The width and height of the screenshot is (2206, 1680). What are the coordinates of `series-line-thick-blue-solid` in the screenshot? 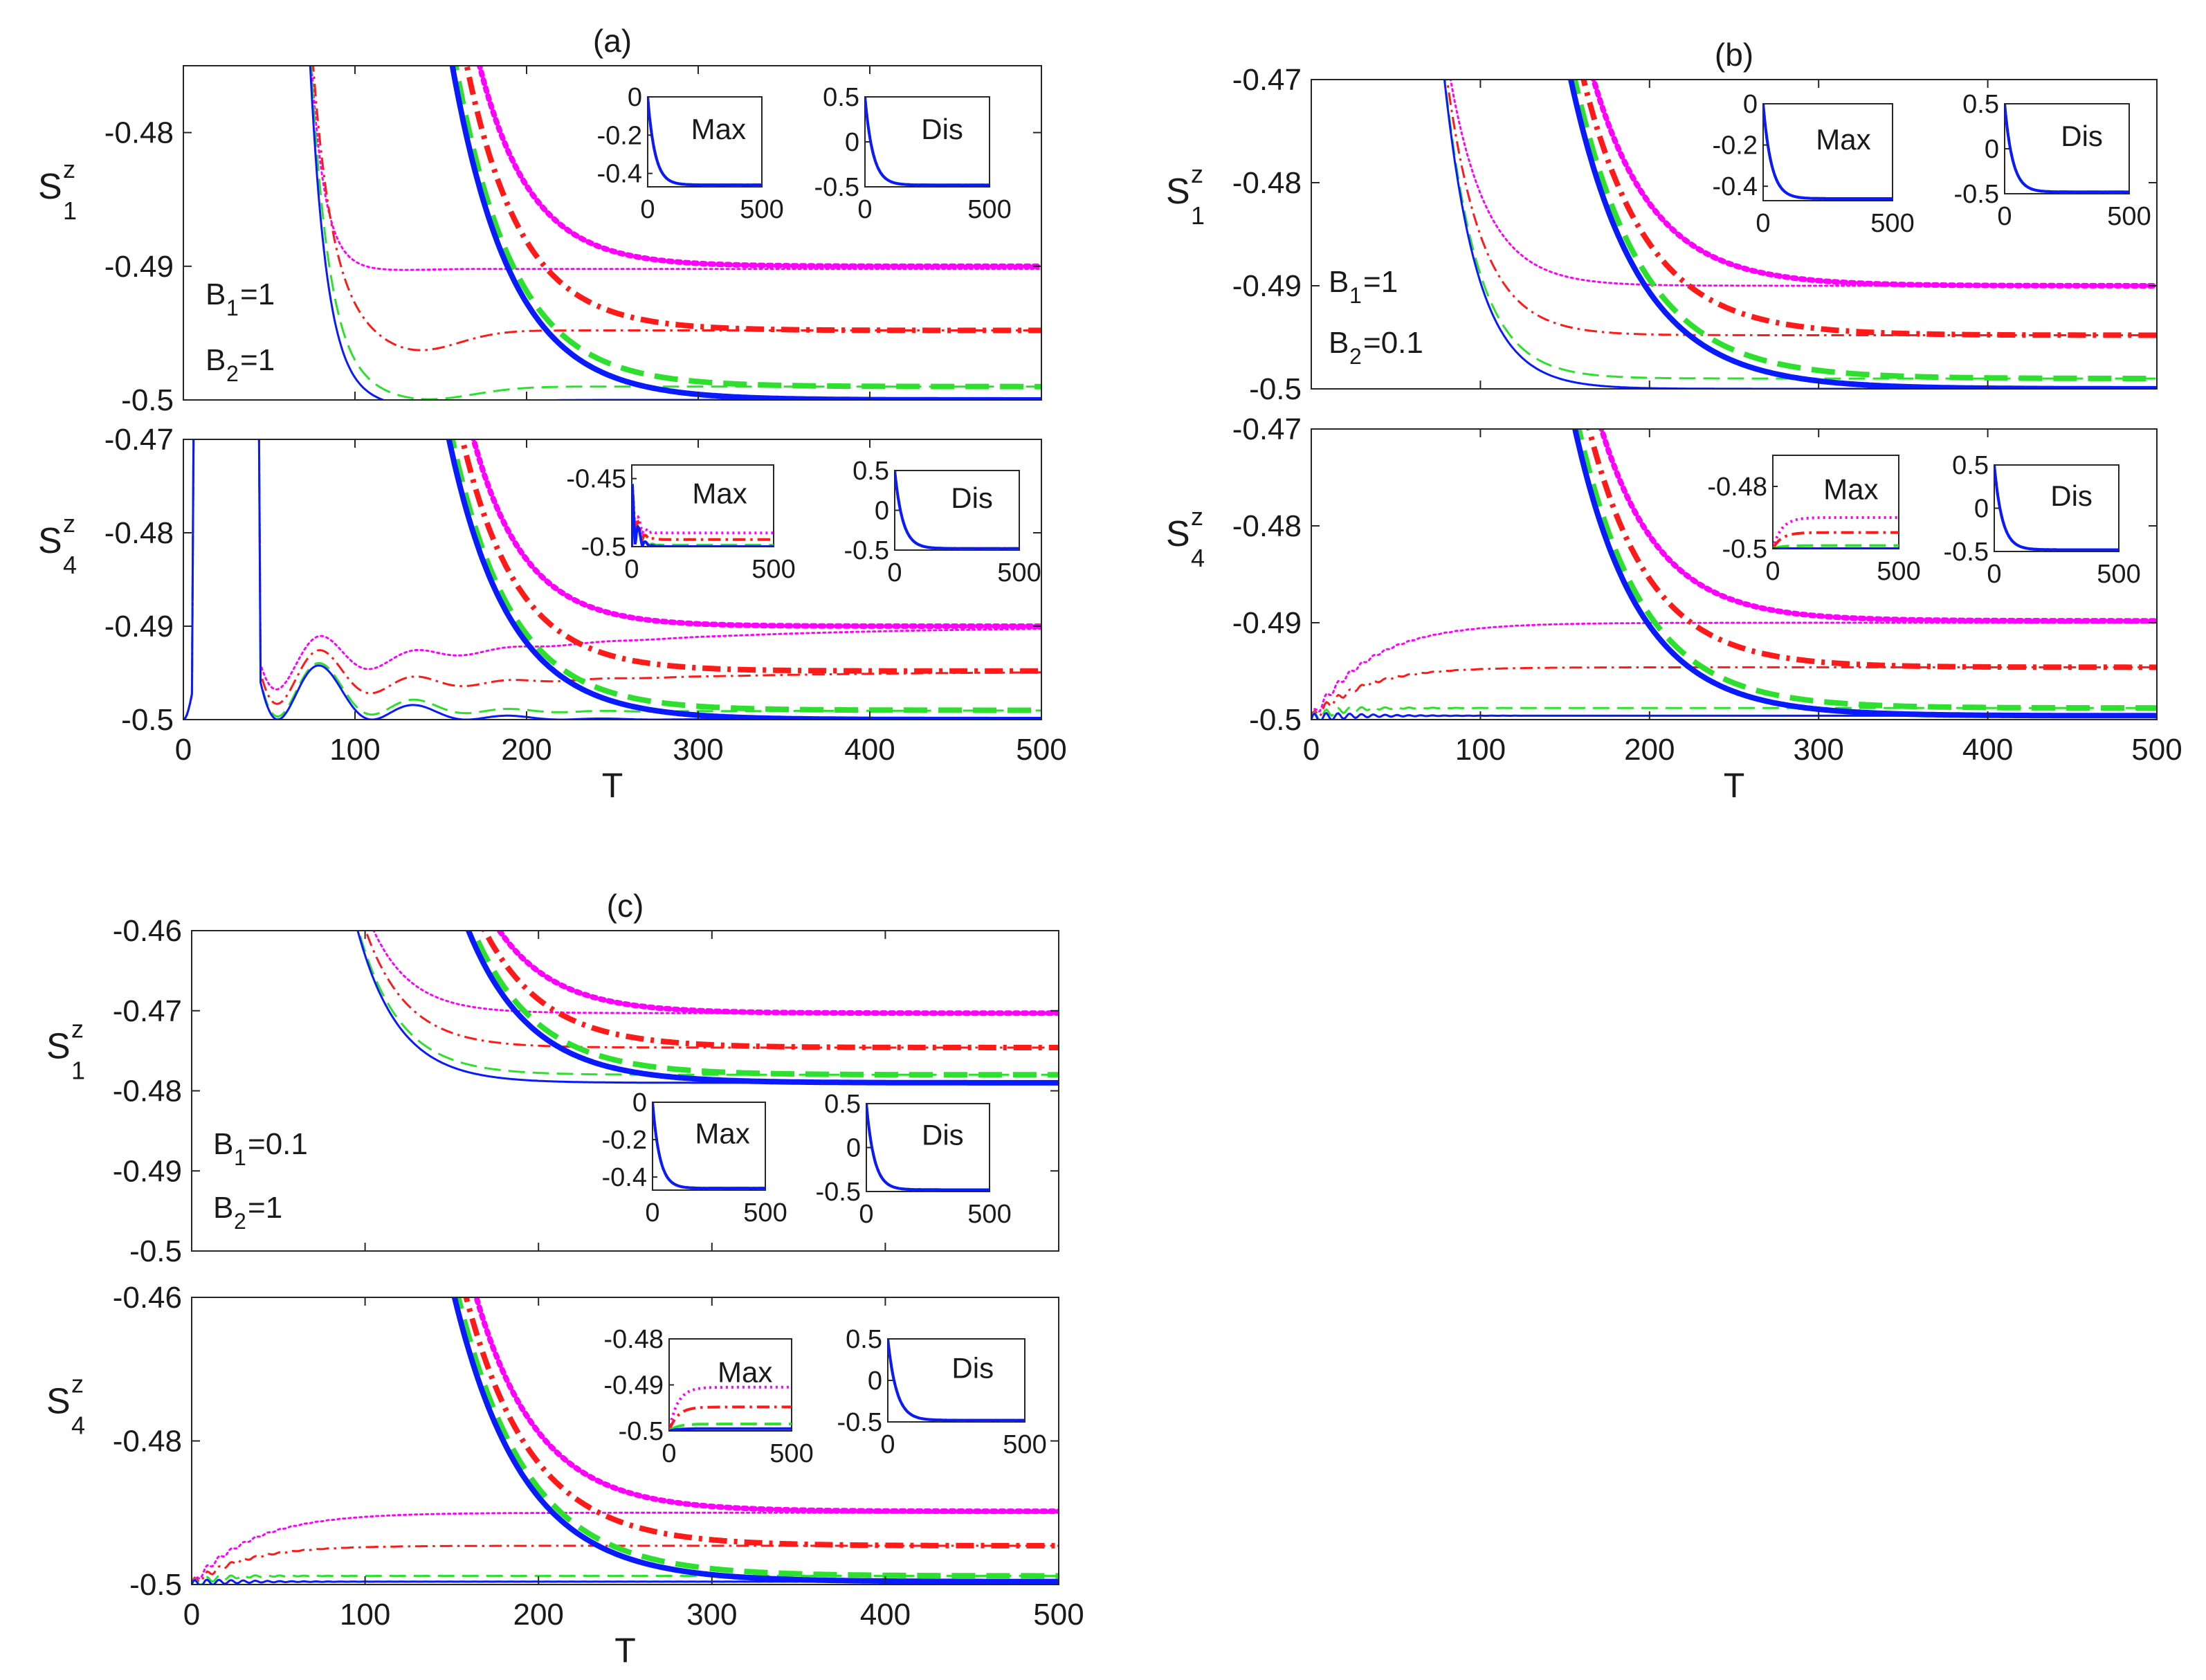 It's located at (1864, 574).